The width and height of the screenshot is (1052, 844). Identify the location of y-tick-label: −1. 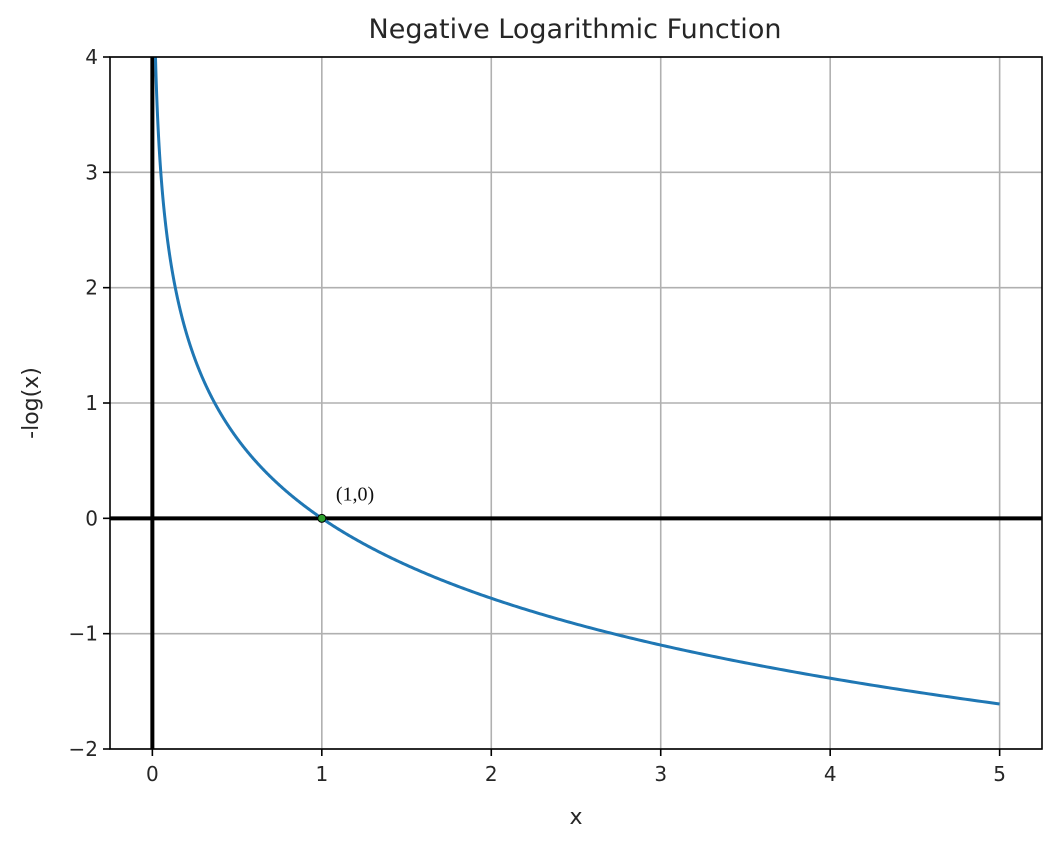
(83, 634).